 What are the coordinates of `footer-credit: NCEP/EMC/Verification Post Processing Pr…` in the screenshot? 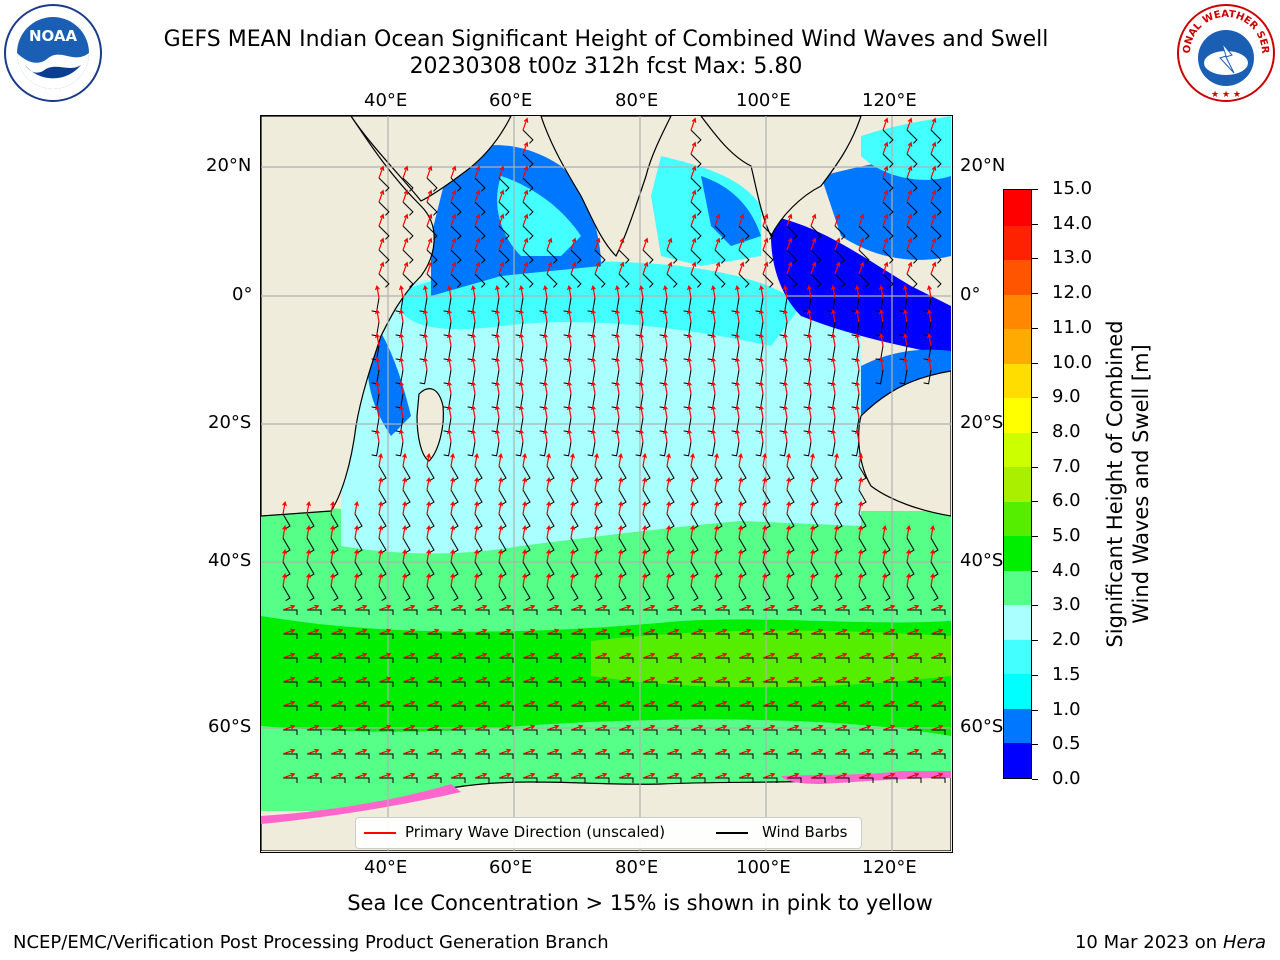 It's located at (311, 942).